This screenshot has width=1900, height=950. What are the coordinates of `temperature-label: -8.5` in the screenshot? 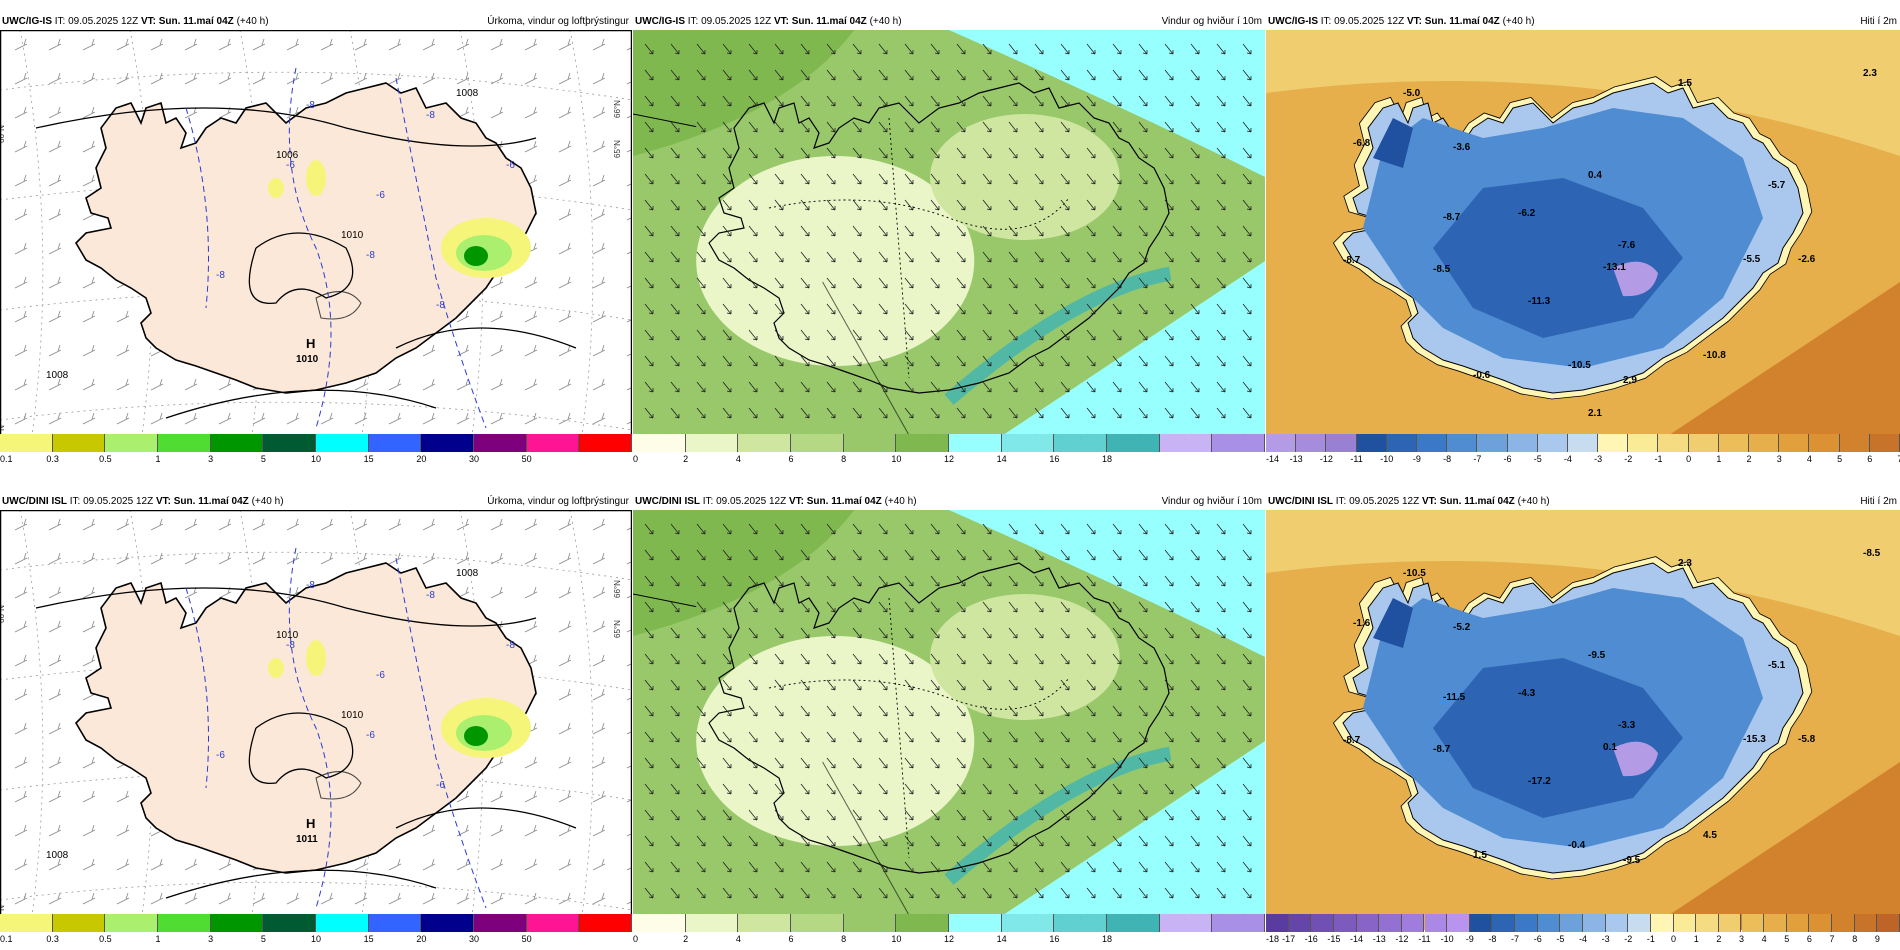 It's located at (1872, 553).